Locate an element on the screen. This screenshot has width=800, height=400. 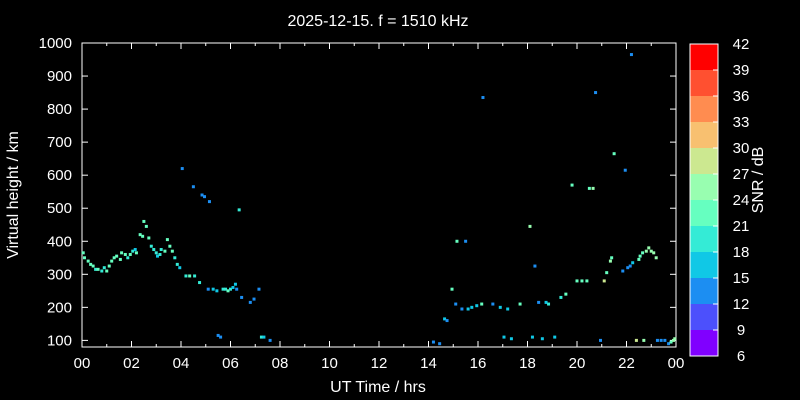
x-tick-label: 16 is located at coordinates (478, 363).